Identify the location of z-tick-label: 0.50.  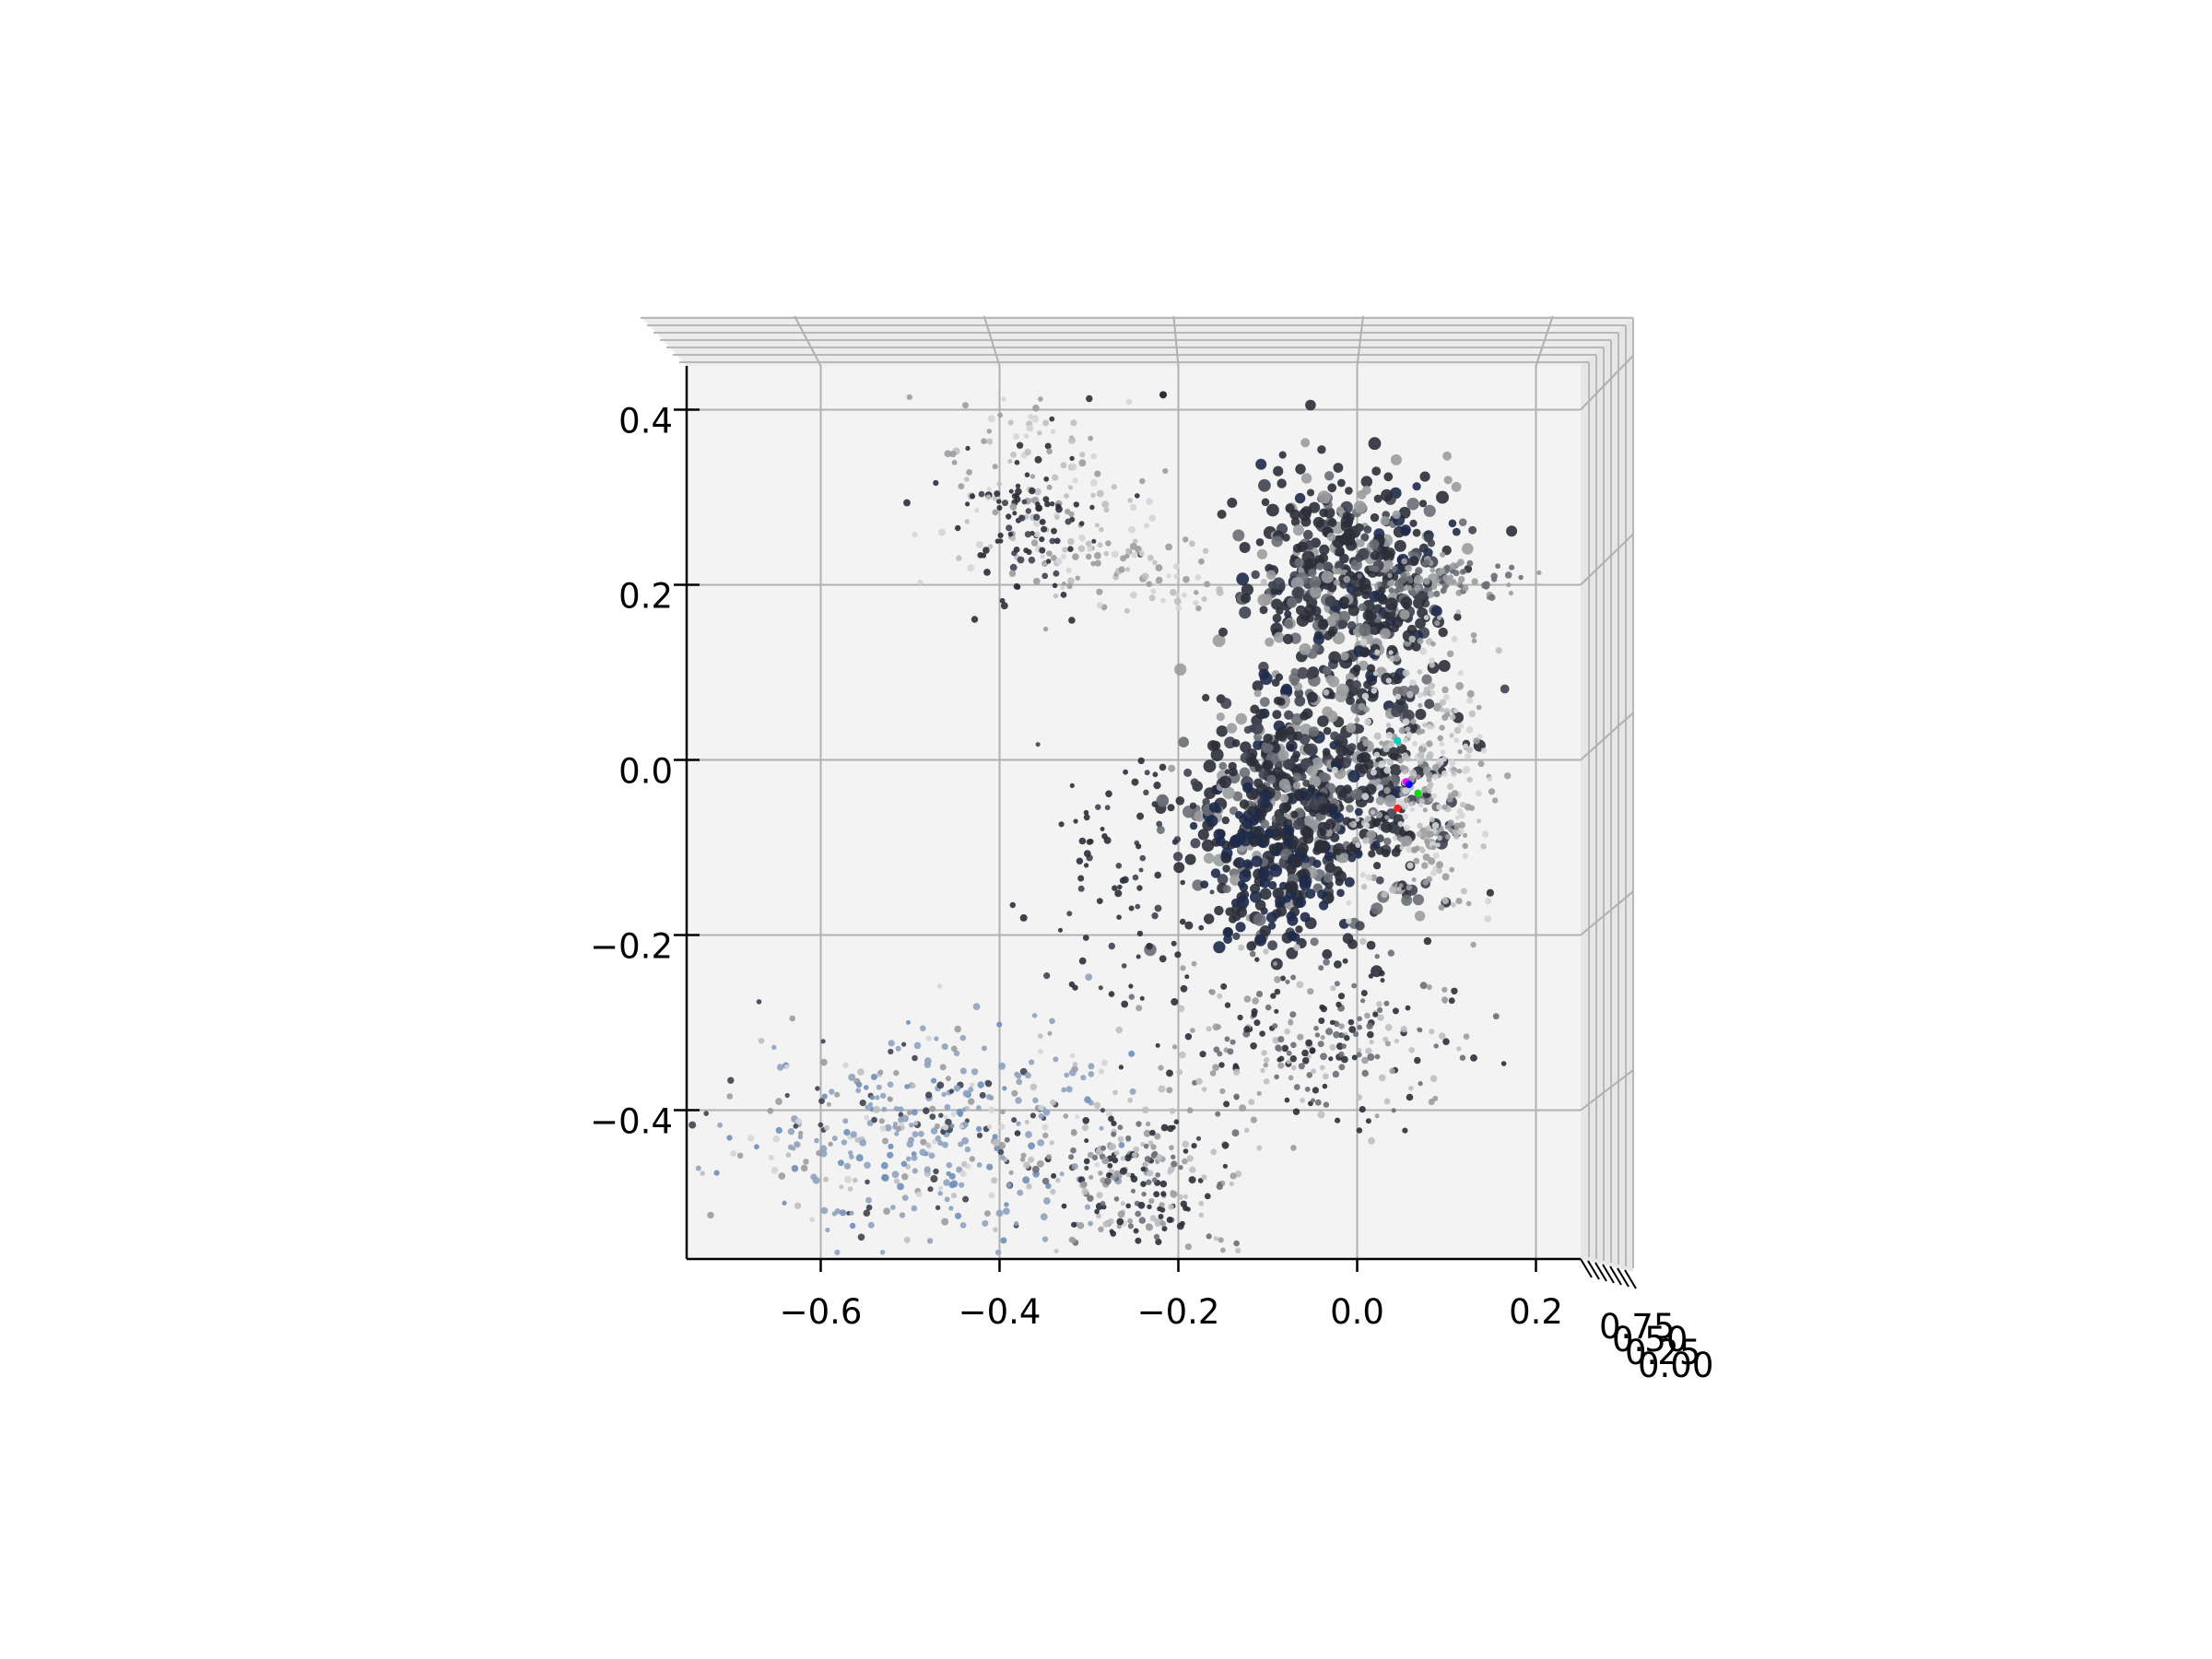
(1650, 1339).